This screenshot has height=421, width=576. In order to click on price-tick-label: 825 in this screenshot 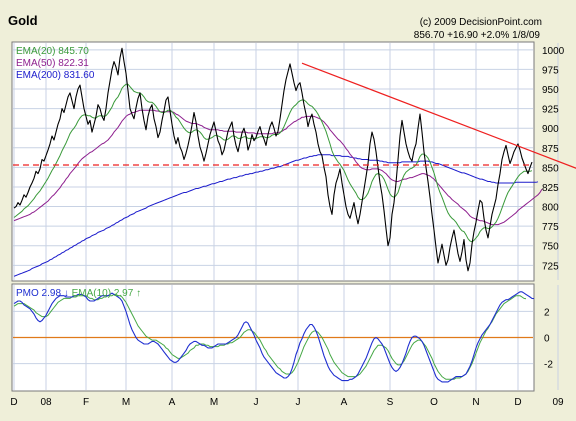, I will do `click(550, 188)`.